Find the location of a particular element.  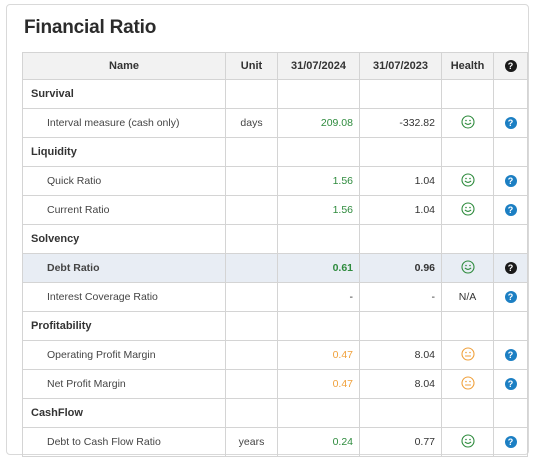

column-header-2023: 31/07/2023 is located at coordinates (400, 66).